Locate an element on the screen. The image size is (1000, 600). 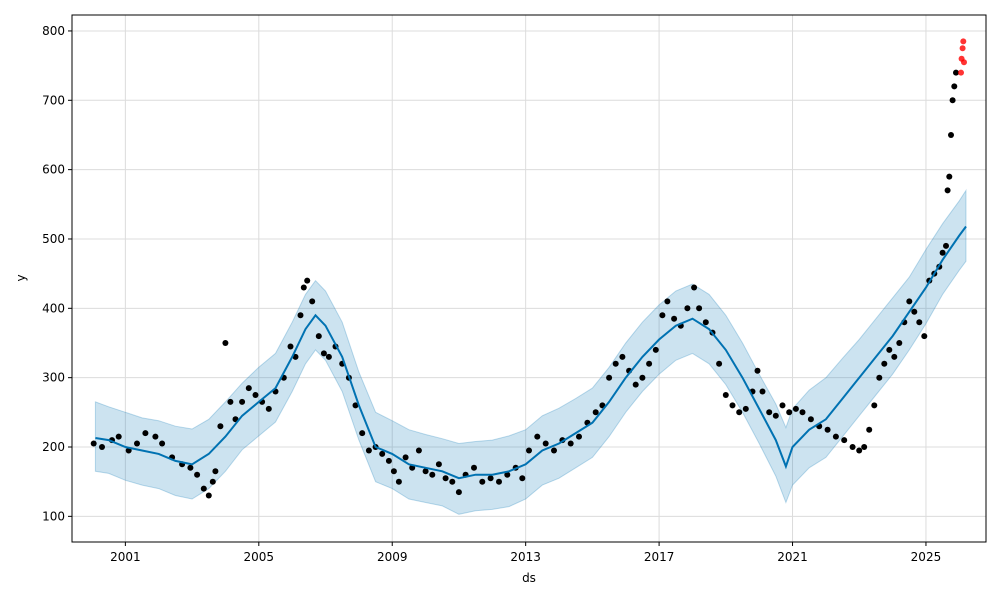
y-axis-ticks: 100 200 300 400 500 600 700 800 is located at coordinates (57, 273).